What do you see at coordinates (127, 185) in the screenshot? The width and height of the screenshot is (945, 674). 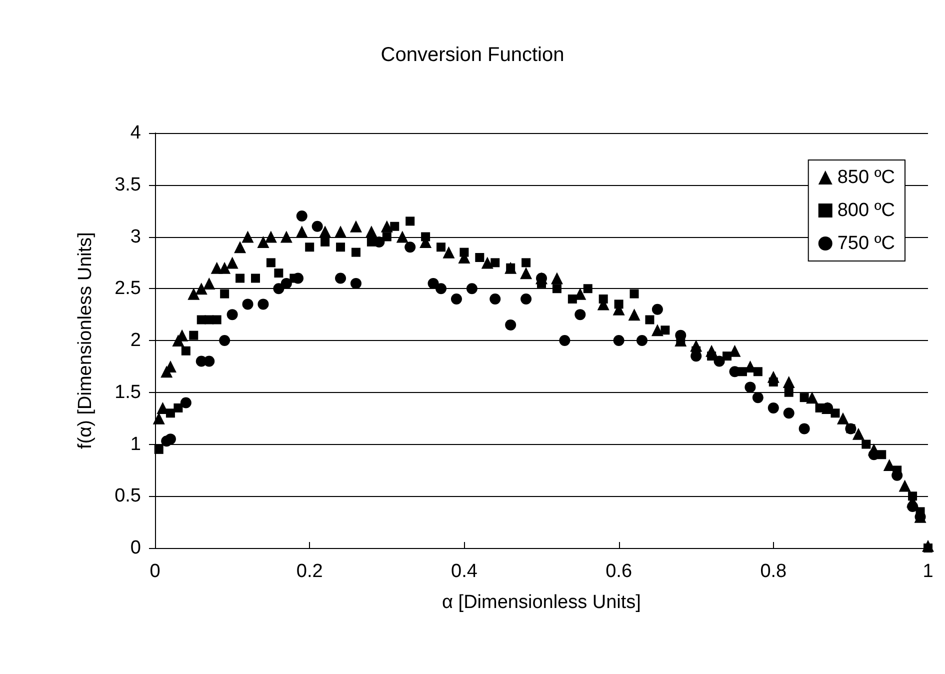 I see `y-tick-label: 3.5` at bounding box center [127, 185].